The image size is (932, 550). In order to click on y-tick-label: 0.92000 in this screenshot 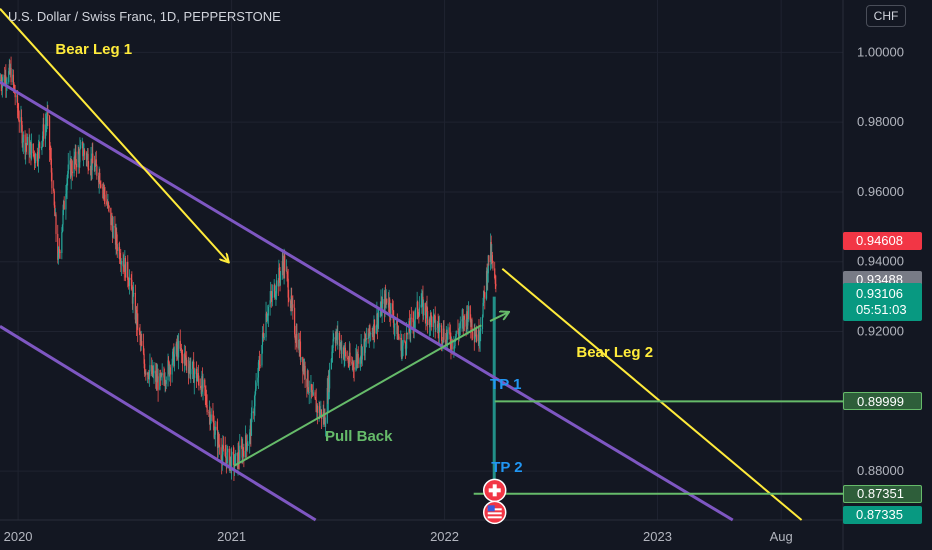, I will do `click(880, 331)`.